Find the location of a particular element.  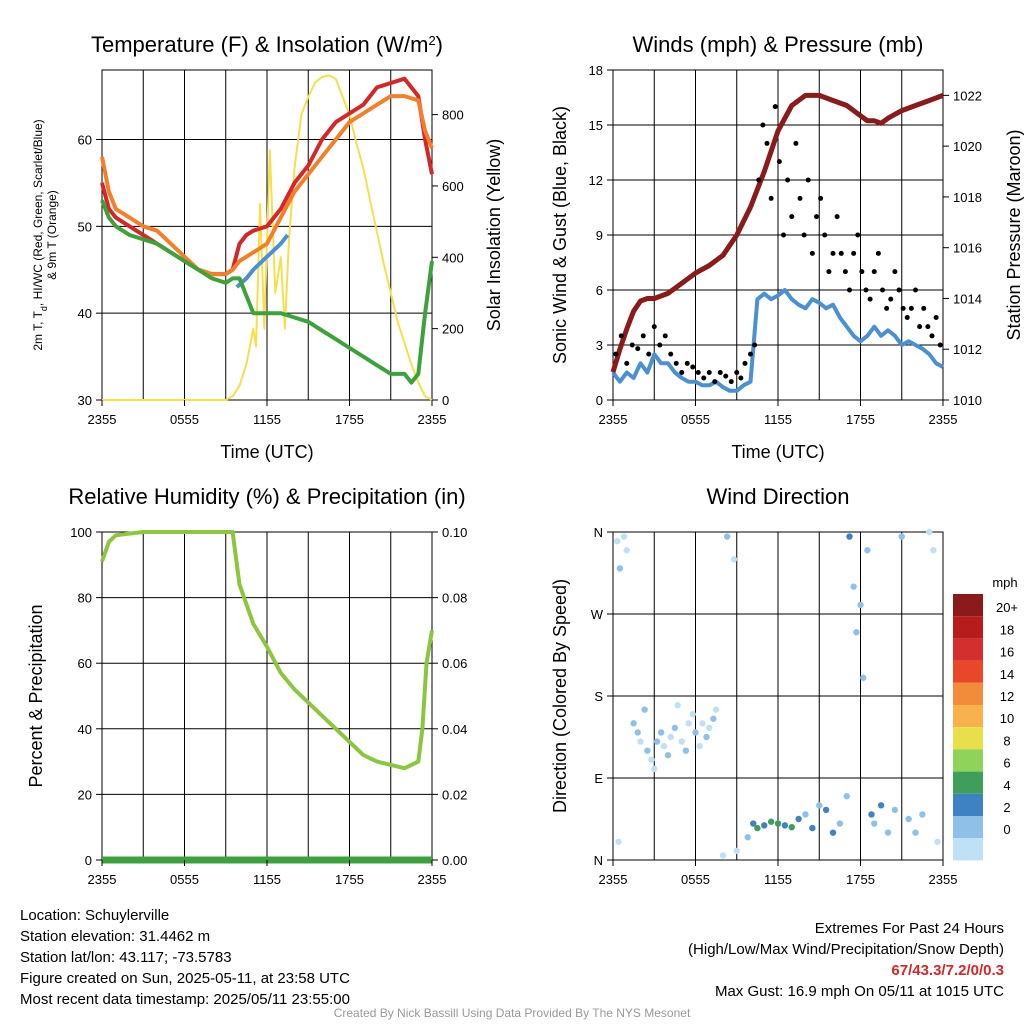

y-tick-label: W is located at coordinates (597, 614).